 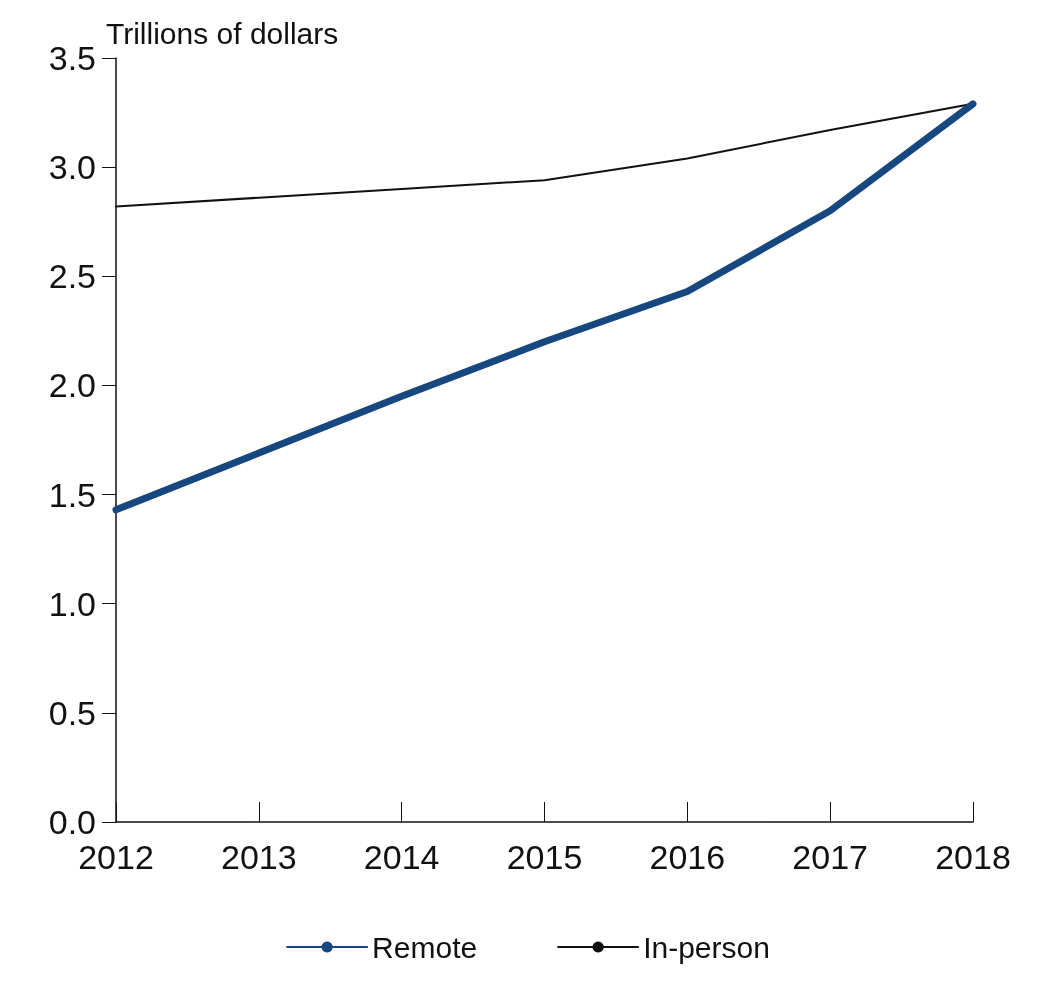 What do you see at coordinates (72, 603) in the screenshot?
I see `y-tick-label: 1.0` at bounding box center [72, 603].